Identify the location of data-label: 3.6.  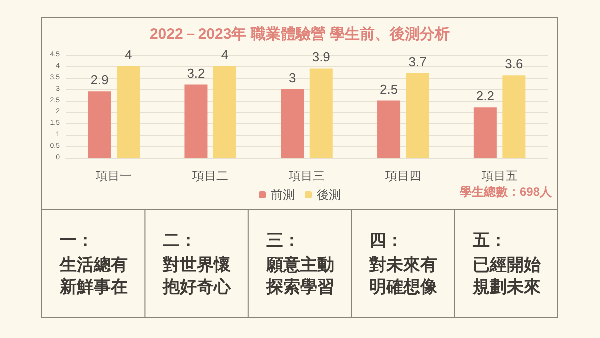
(514, 64).